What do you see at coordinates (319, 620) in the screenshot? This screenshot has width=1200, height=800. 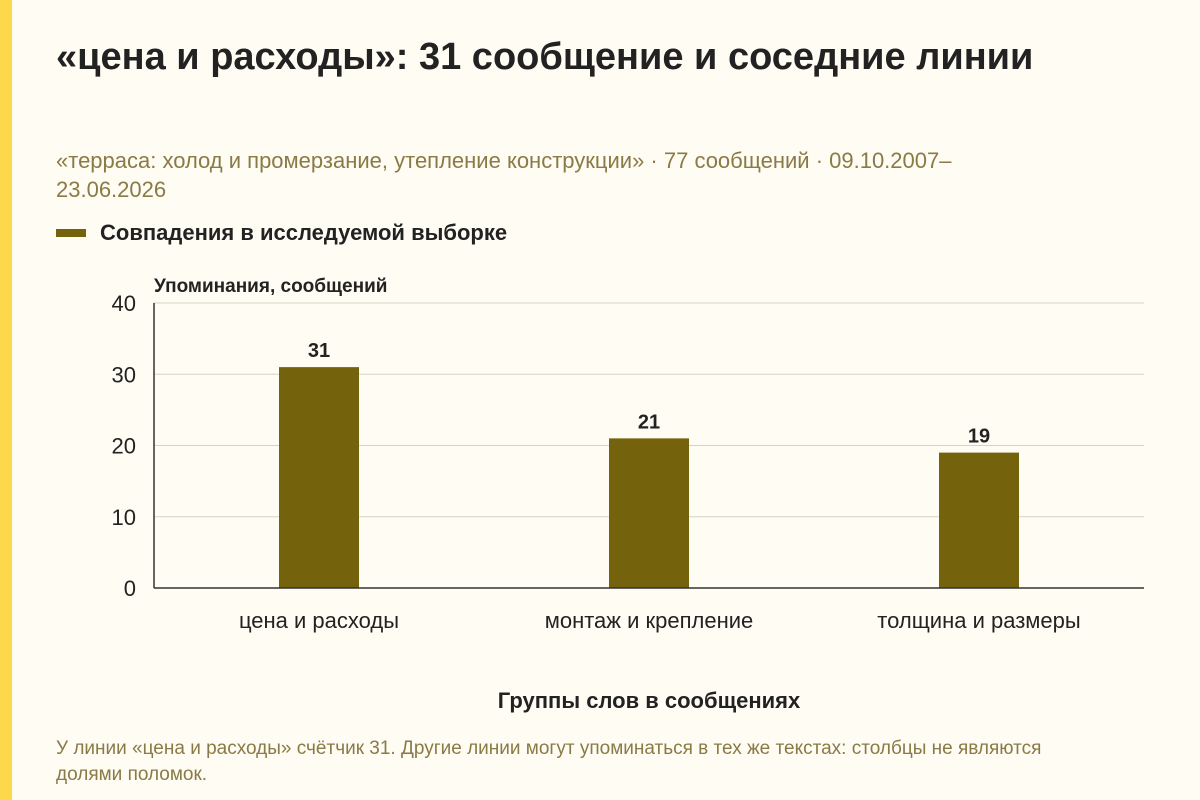 I see `x-tick-label: цена и расходы` at bounding box center [319, 620].